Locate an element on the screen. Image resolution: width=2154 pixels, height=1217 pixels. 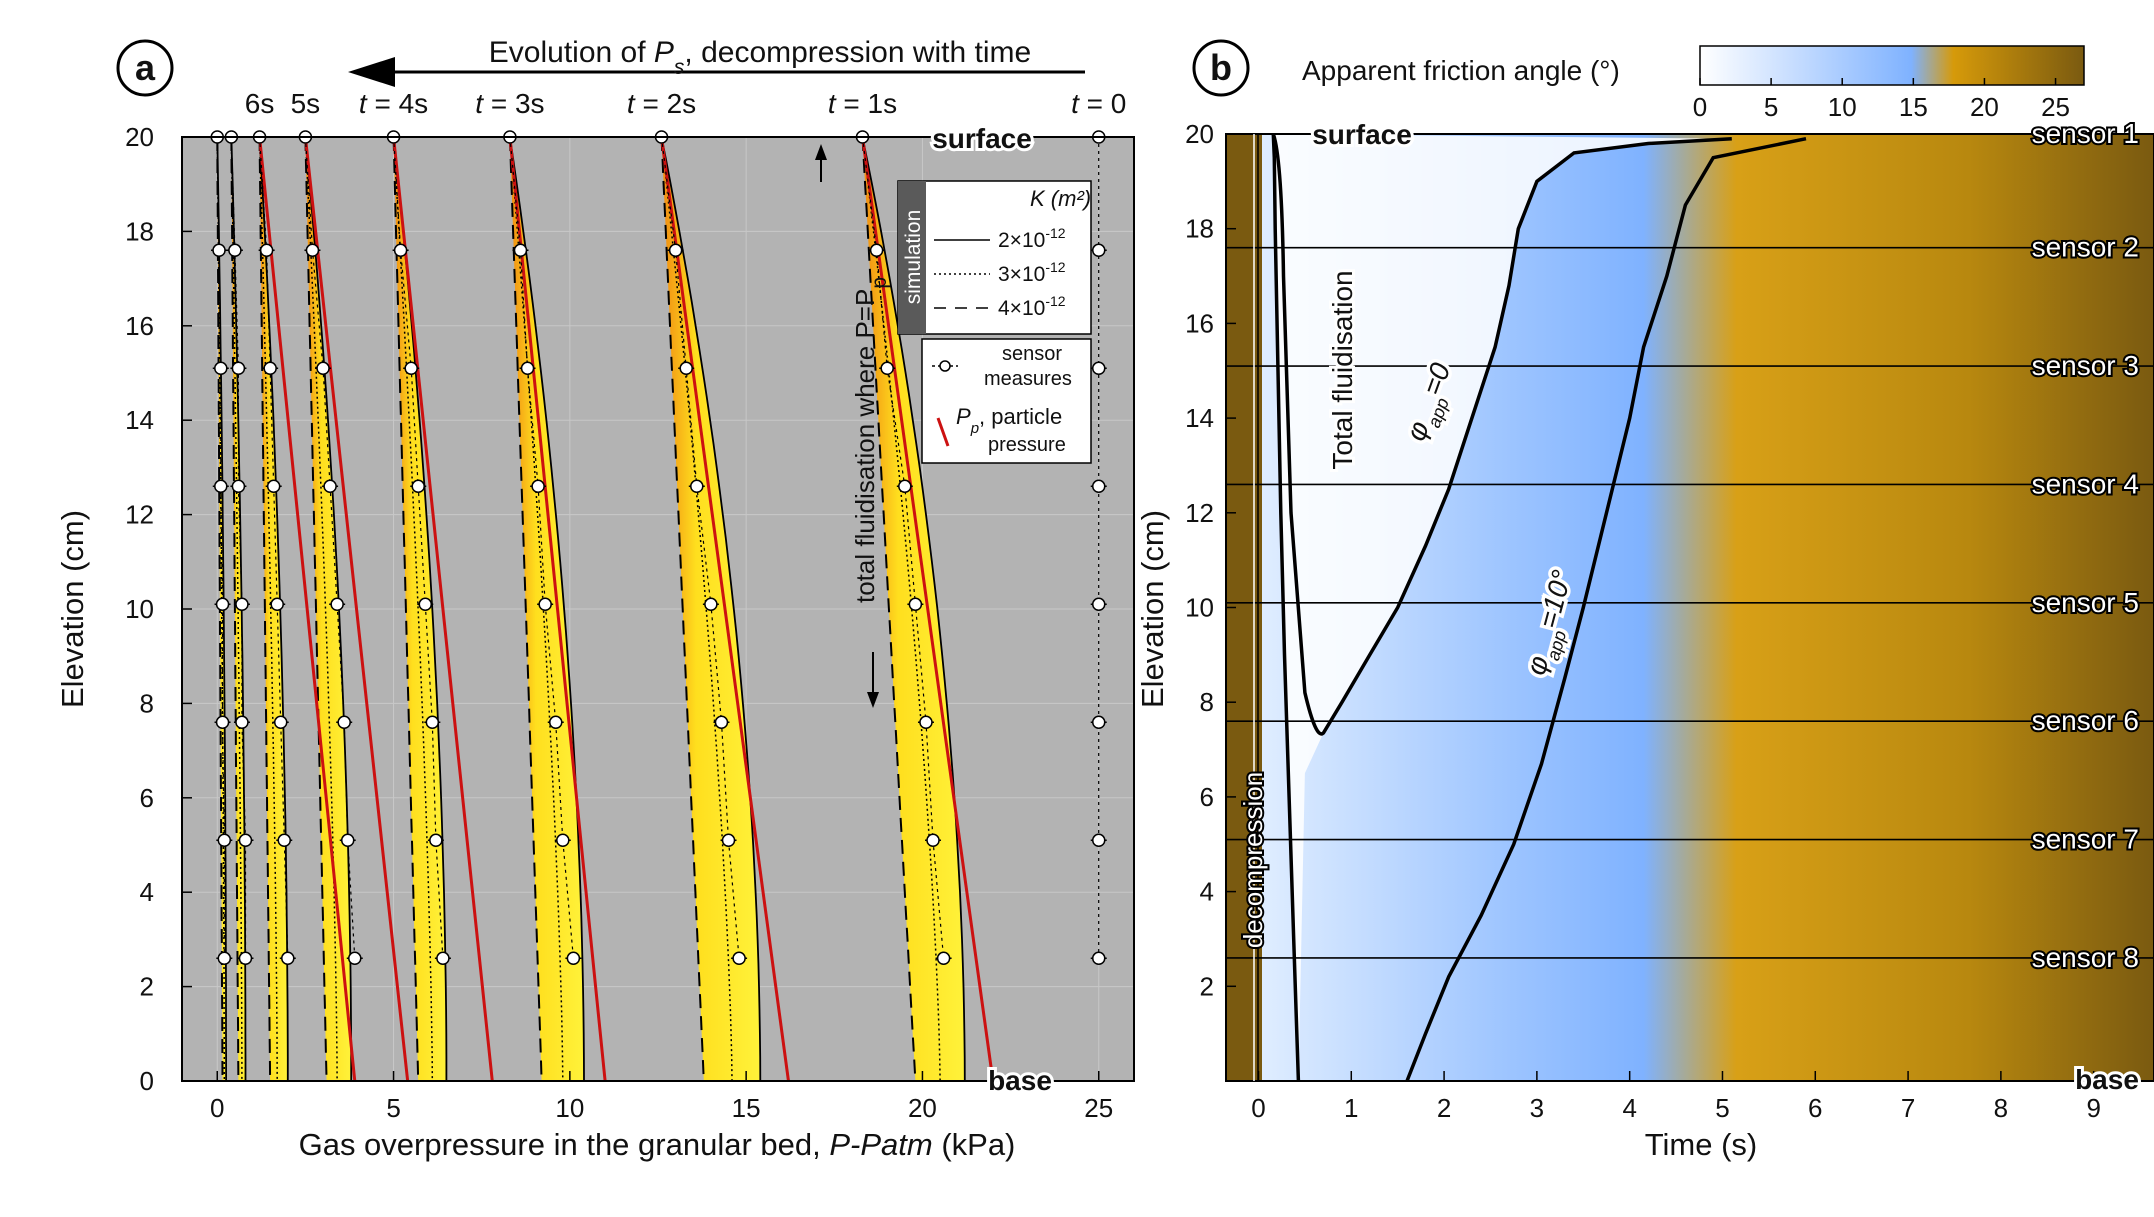
sensor-line-2s is located at coordinates (700, 547).